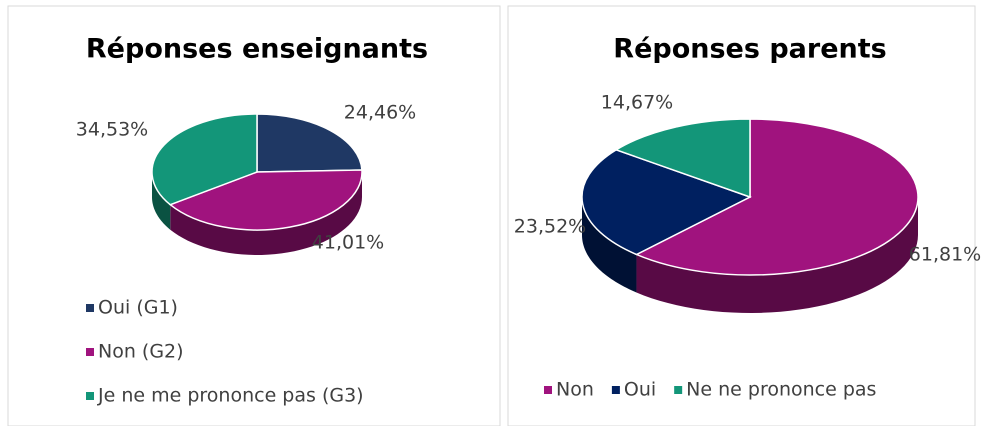 This screenshot has width=982, height=426. I want to click on legend-label: Non (G2), so click(141, 352).